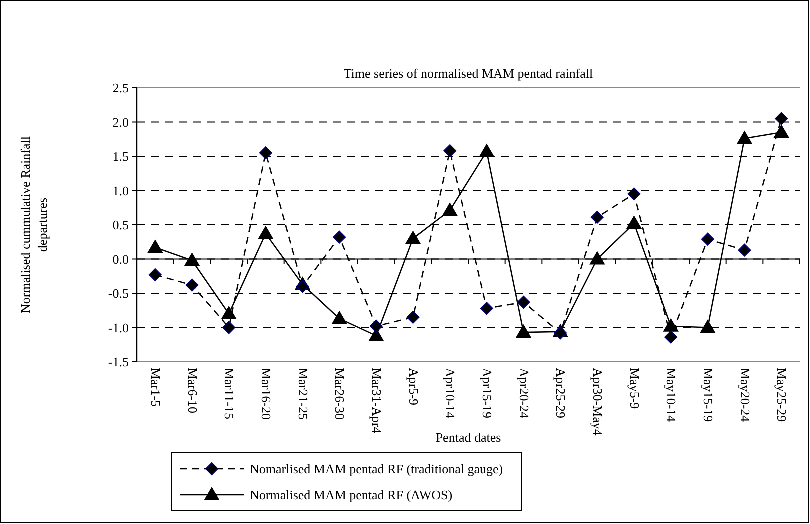 The image size is (810, 524). Describe the element at coordinates (469, 73) in the screenshot. I see `chart-title: Time series of normalised MAM pentad rainfall` at that location.